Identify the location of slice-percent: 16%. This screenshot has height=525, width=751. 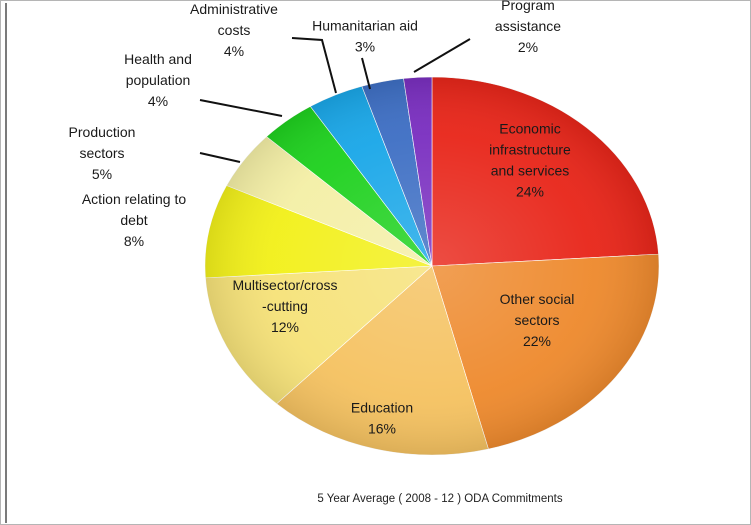
(382, 429).